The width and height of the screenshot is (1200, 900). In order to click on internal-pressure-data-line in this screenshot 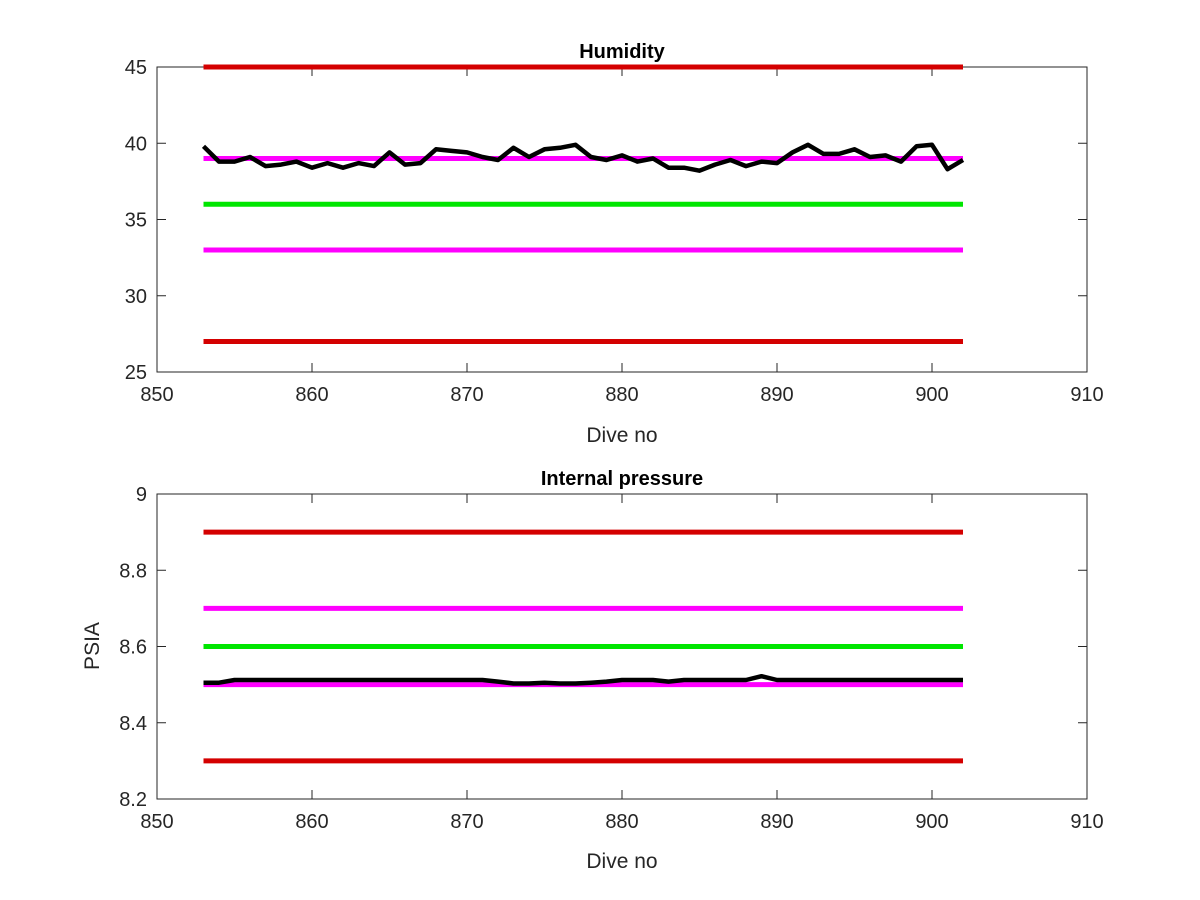, I will do `click(583, 679)`.